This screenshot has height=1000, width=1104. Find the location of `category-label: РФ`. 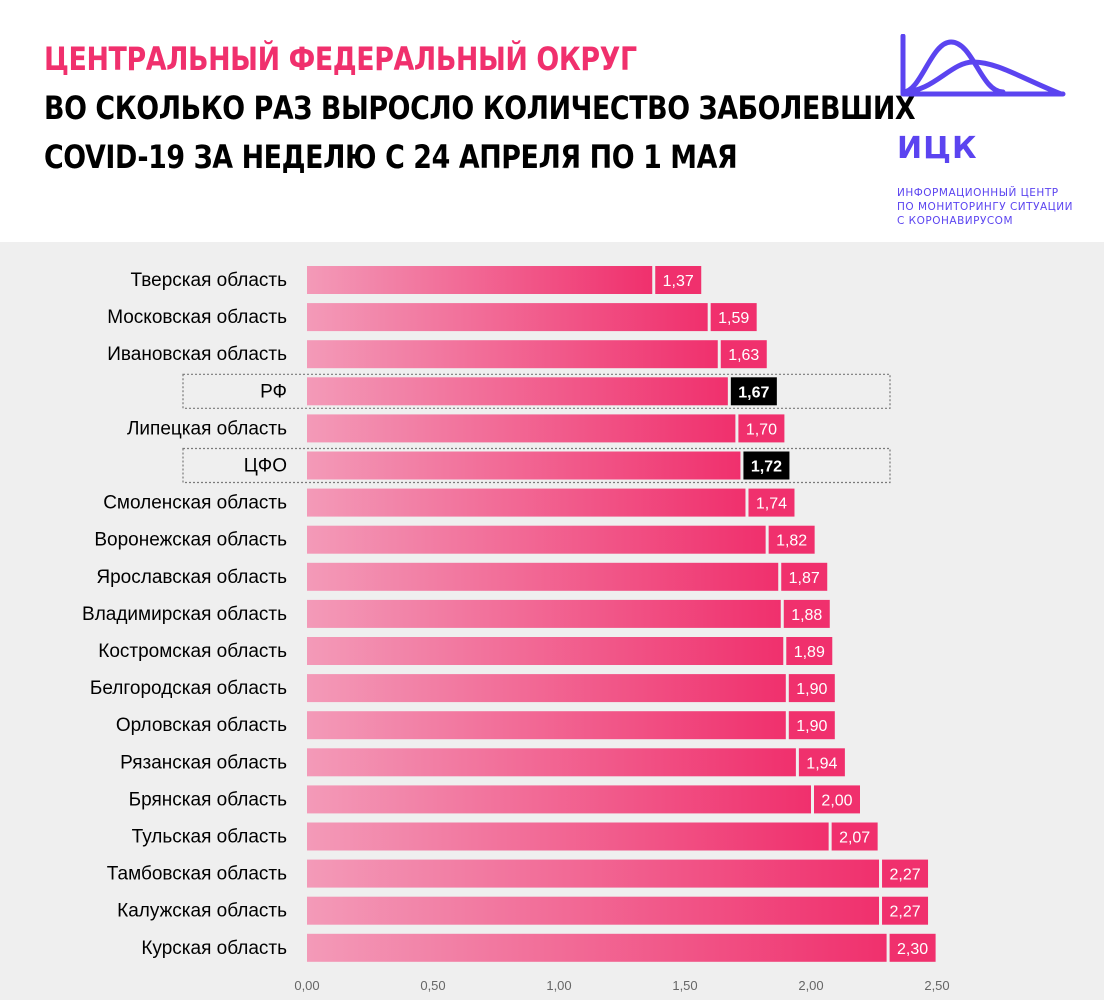

category-label: РФ is located at coordinates (273, 391).